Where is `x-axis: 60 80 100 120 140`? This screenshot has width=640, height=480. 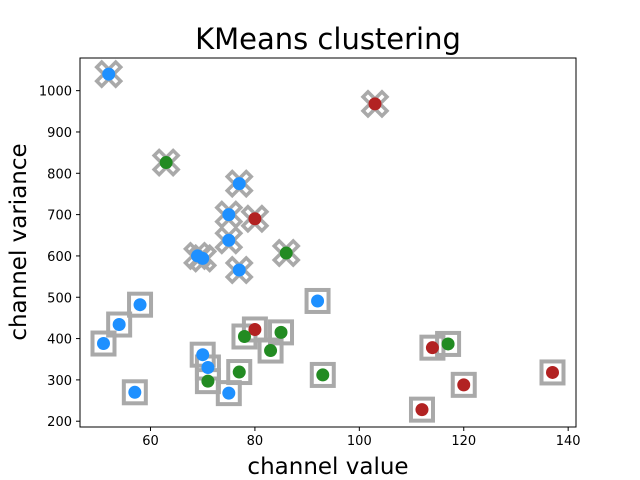
x-axis: 60 80 100 120 140 is located at coordinates (361, 438).